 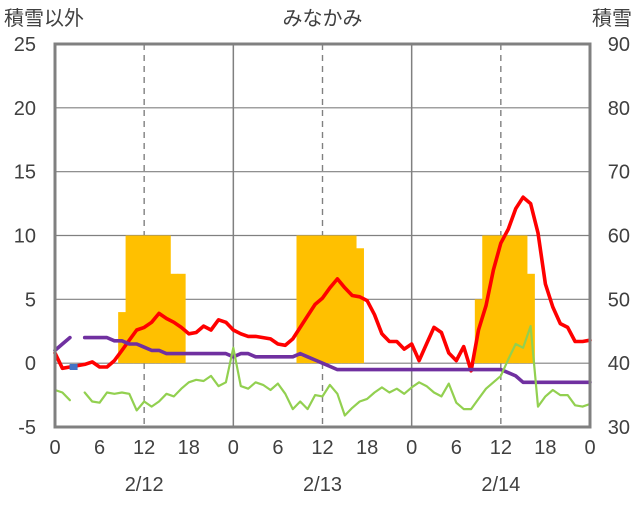 I want to click on y-right-tick-label: 80, so click(x=619, y=109).